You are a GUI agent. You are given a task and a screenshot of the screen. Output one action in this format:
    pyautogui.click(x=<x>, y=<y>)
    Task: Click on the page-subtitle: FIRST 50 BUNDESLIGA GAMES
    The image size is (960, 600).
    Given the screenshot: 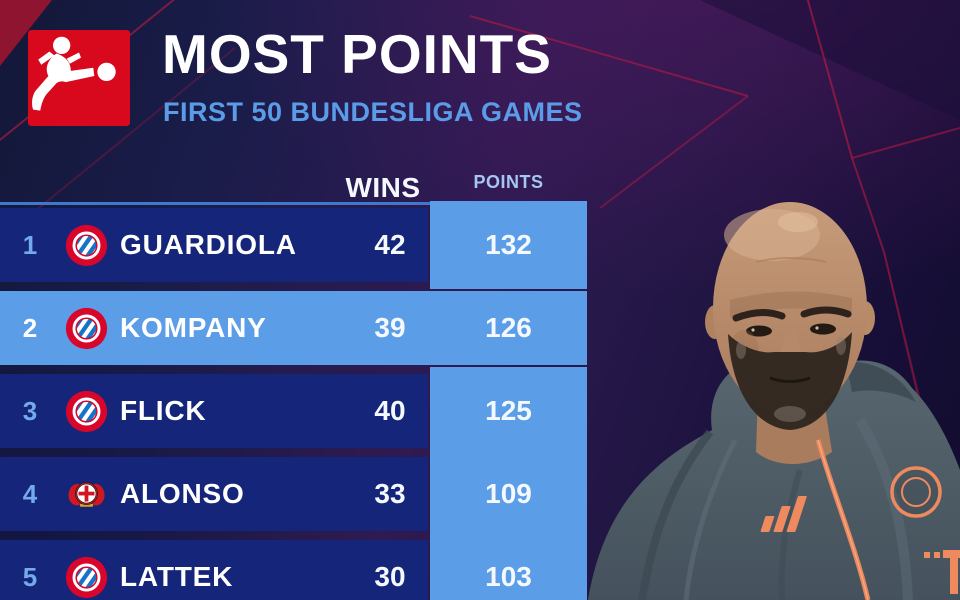 What is the action you would take?
    pyautogui.click(x=373, y=112)
    